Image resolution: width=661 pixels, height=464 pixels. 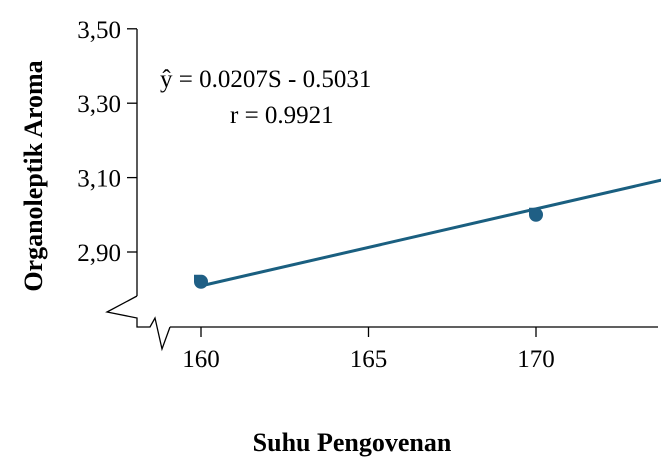 I want to click on x-axis-title: Suhu Pengovenan, so click(x=352, y=442).